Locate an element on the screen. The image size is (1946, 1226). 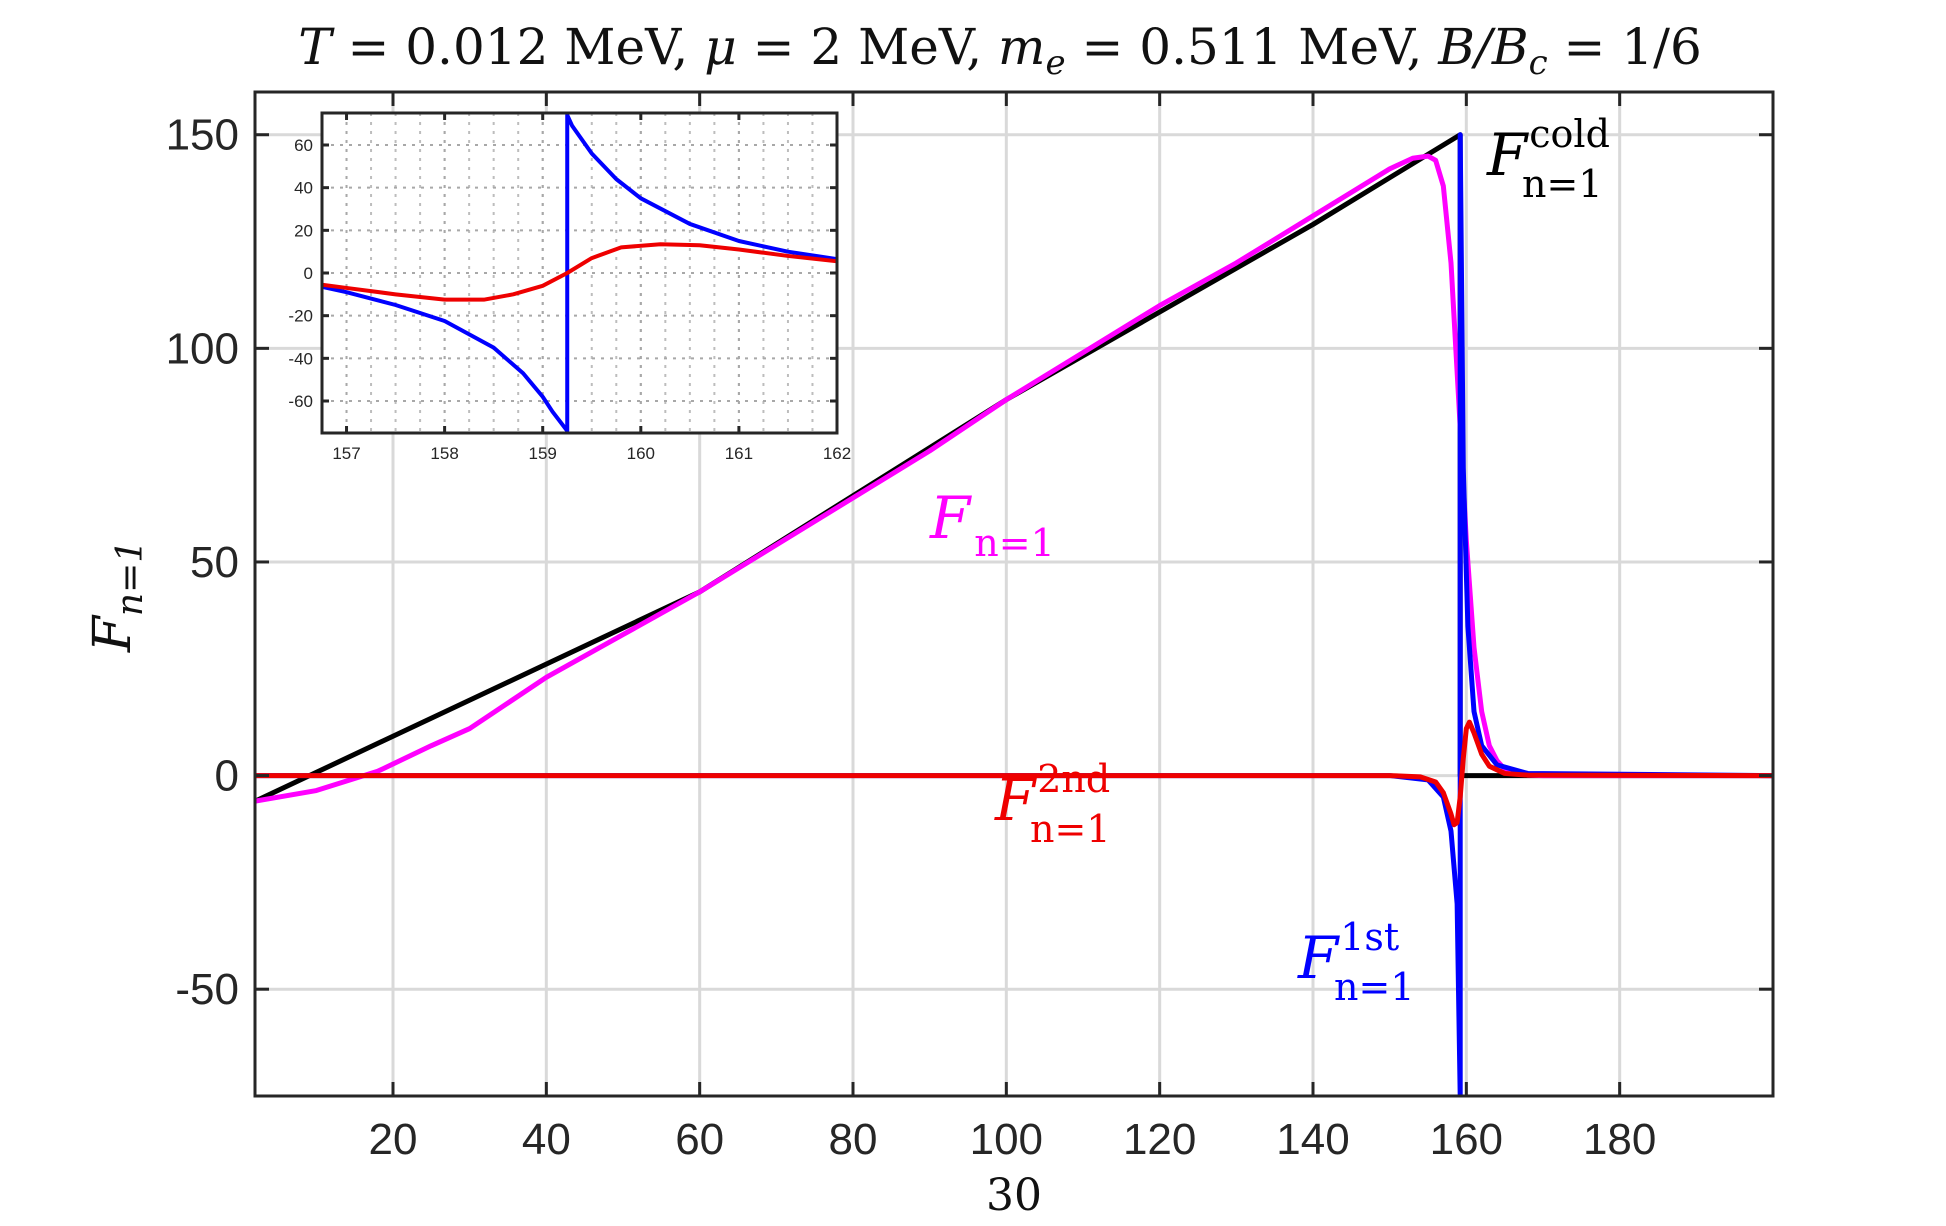
label-f-cold-sup: cold is located at coordinates (1569, 134).